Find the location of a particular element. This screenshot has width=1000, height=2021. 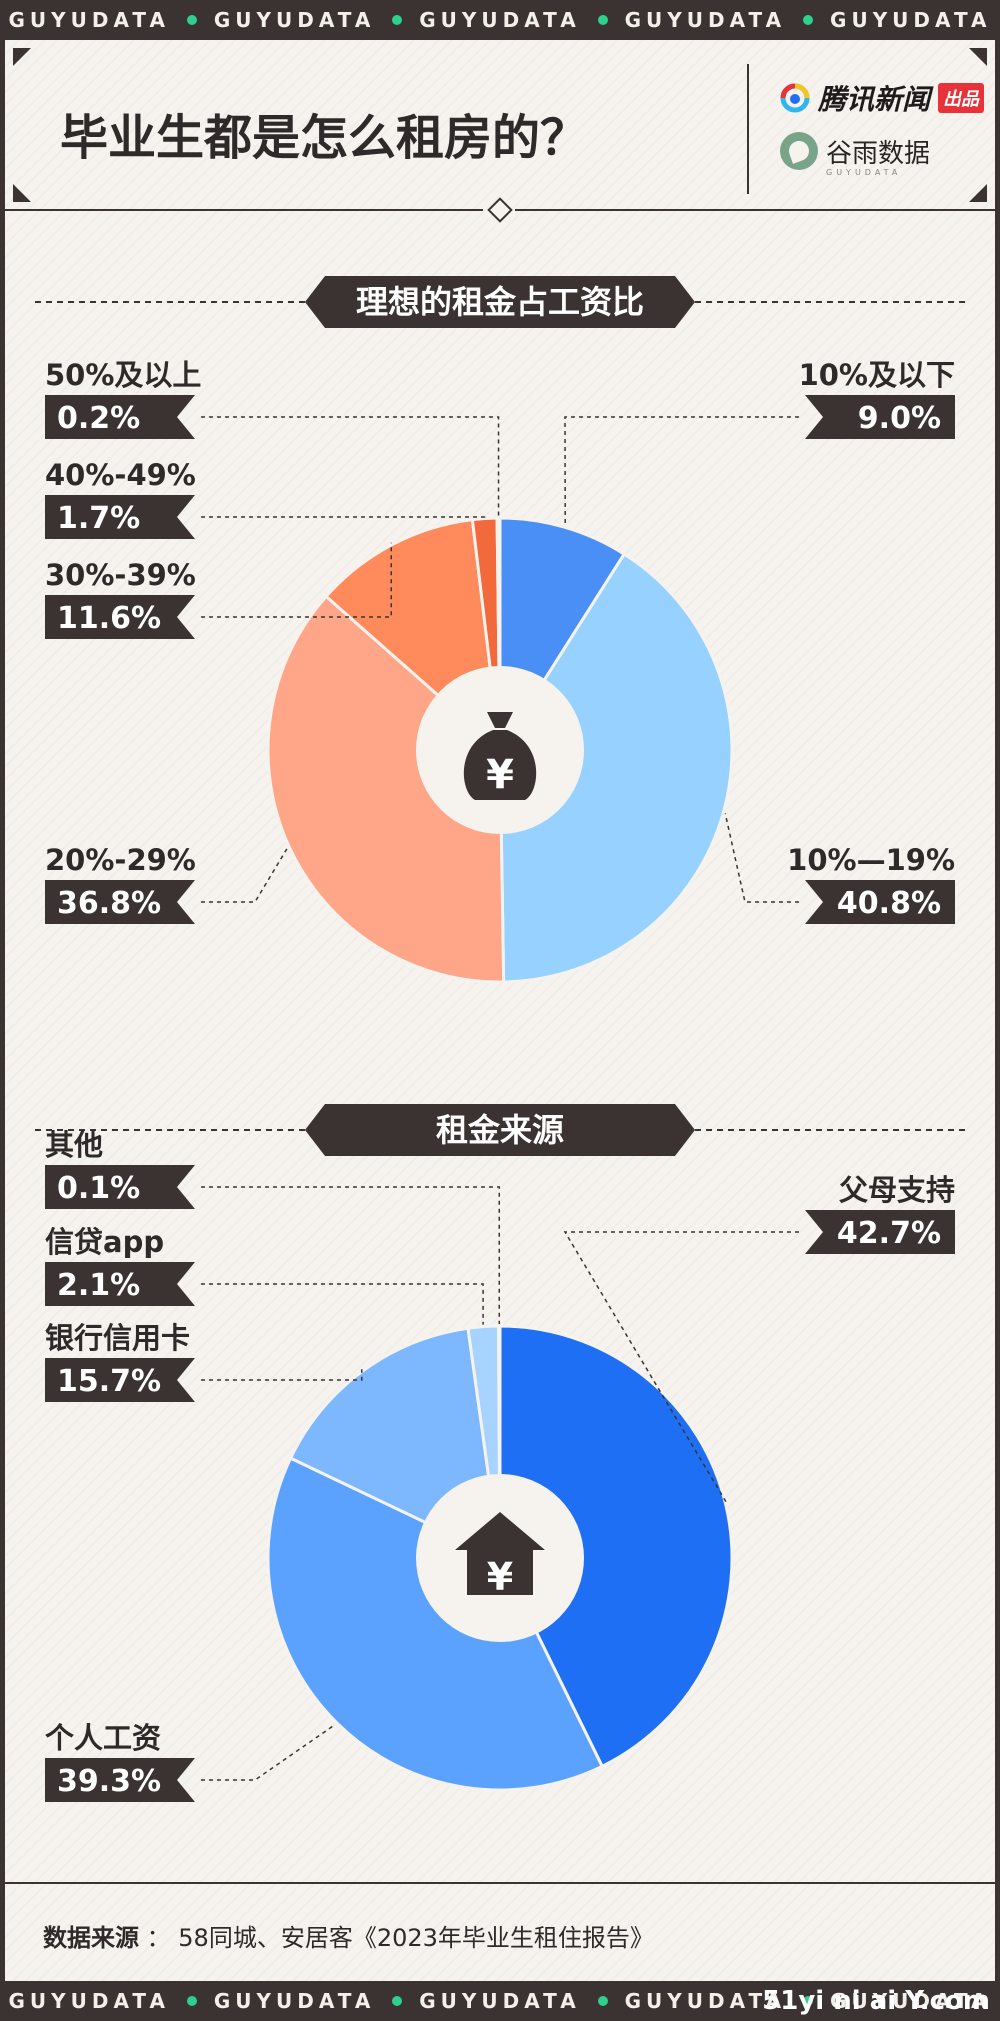

rent-source-title-bar is located at coordinates (500, 1130).